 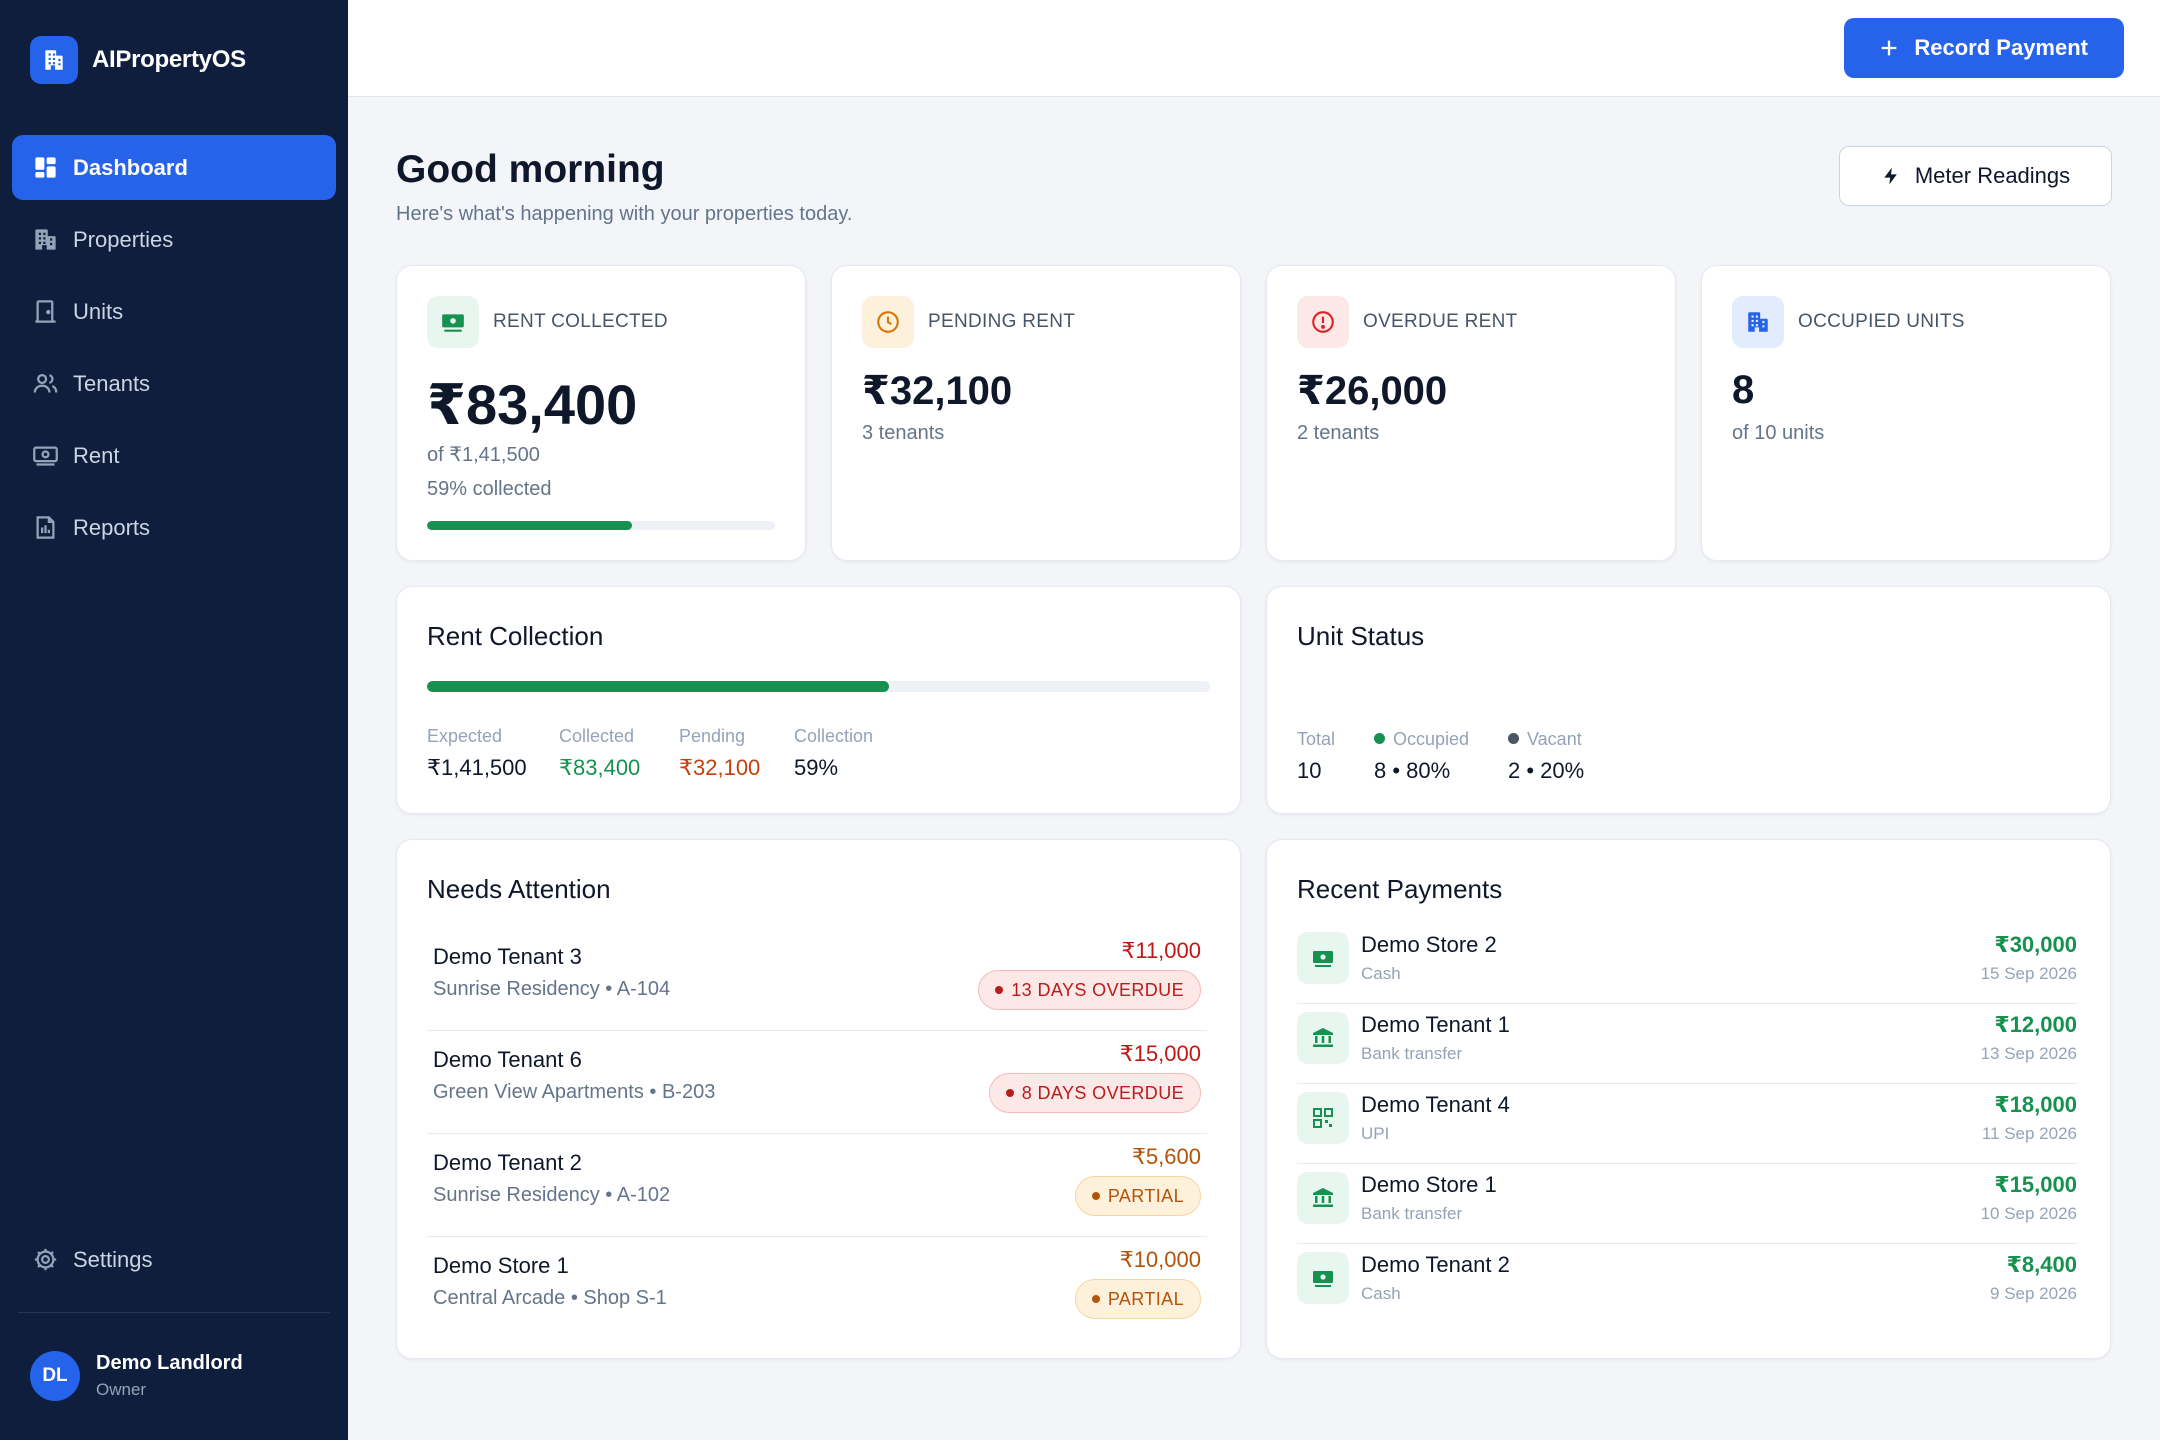 I want to click on qr-code-icon, so click(x=1323, y=1118).